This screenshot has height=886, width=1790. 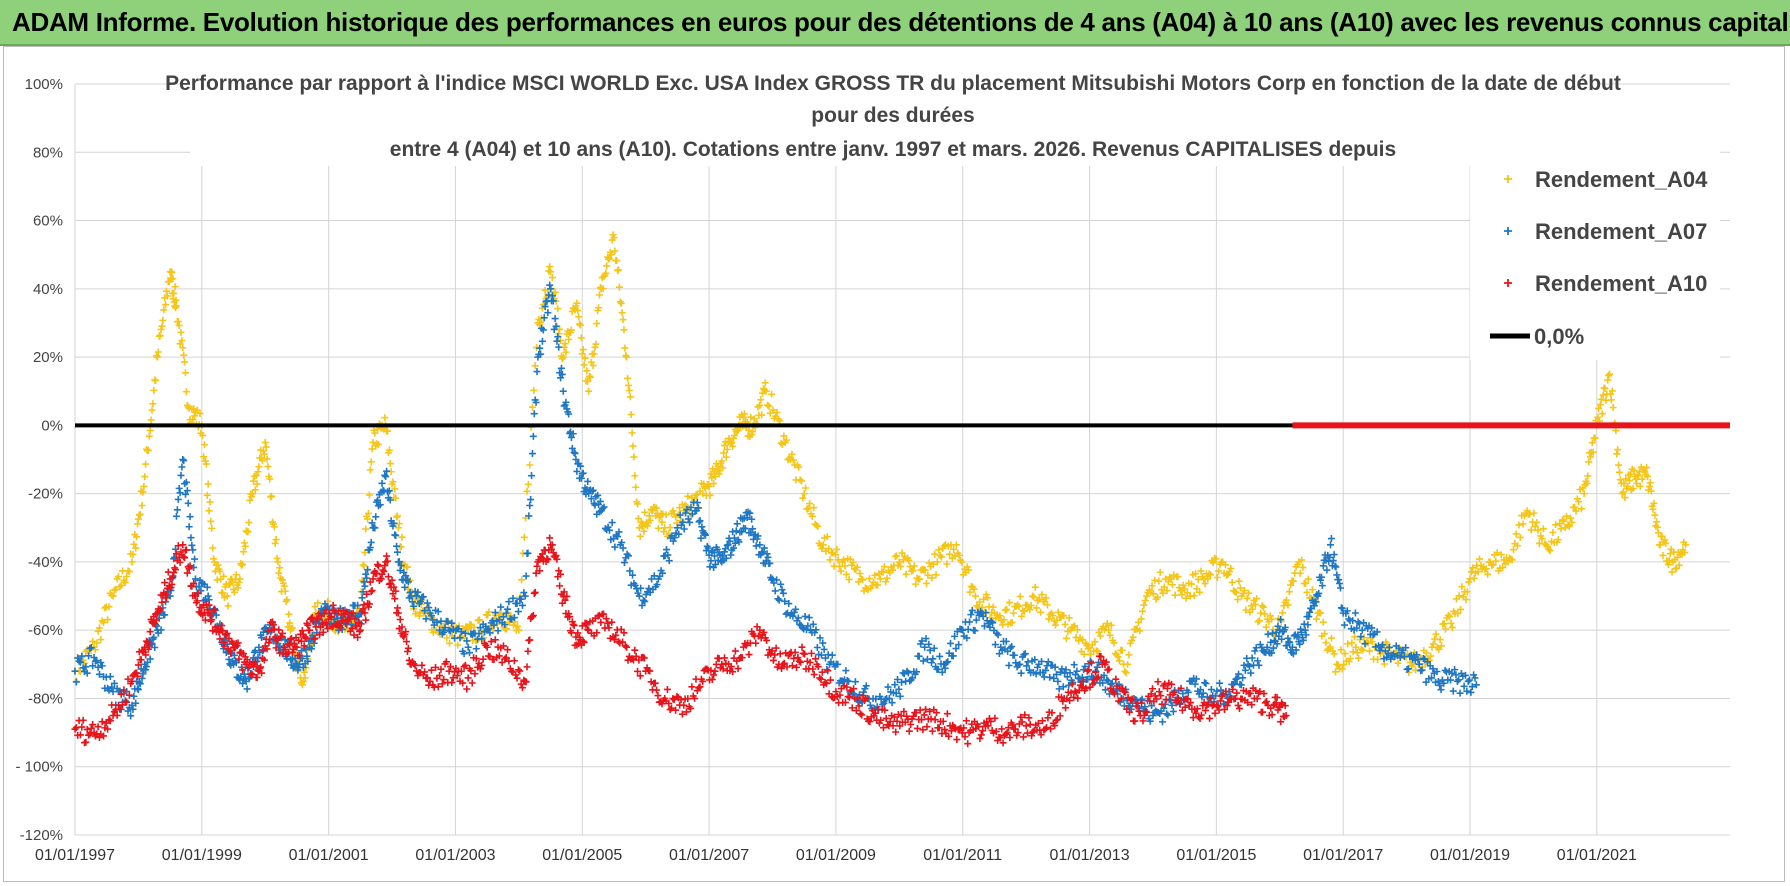 I want to click on y-tick-label: -120%, so click(x=41, y=835).